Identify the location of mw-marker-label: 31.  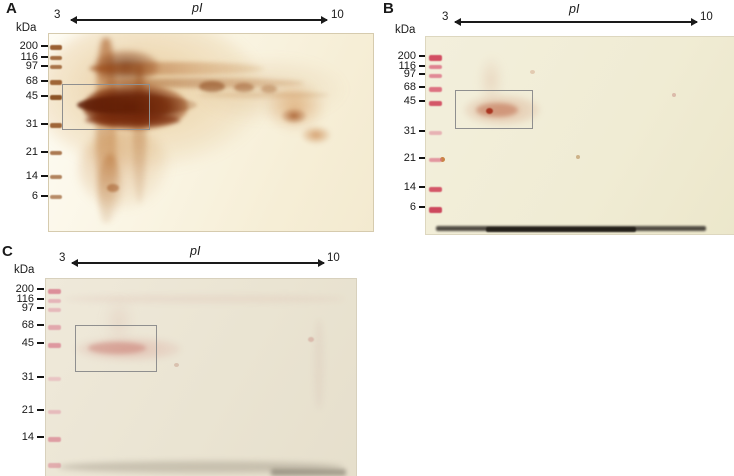
(31, 123).